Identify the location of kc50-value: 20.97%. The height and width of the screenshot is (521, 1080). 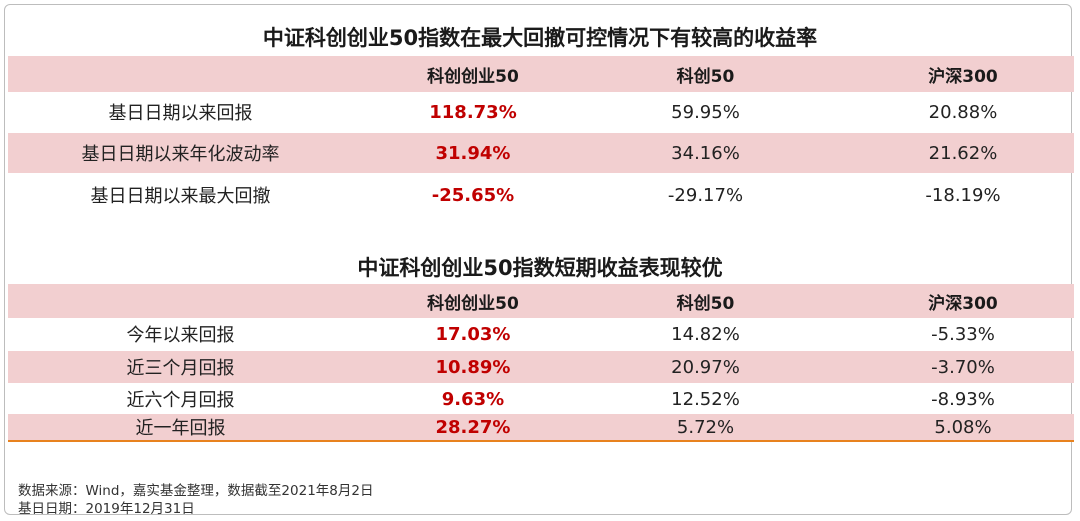
(705, 367).